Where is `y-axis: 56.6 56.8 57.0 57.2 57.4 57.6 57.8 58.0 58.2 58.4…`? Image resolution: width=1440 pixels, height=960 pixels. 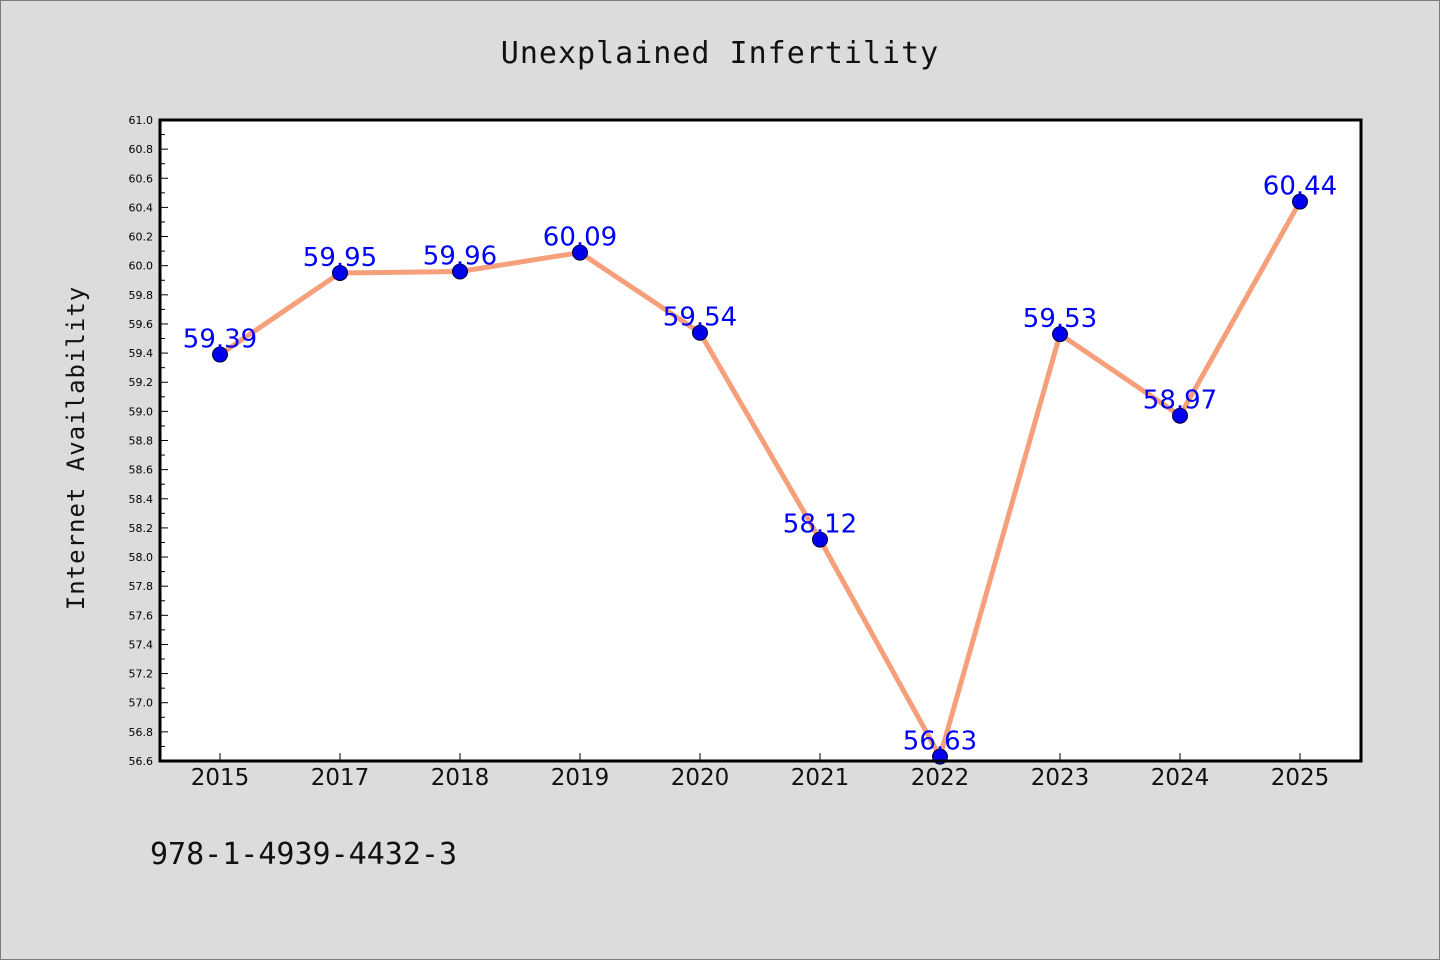
y-axis: 56.6 56.8 57.0 57.2 57.4 57.6 57.8 58.0 58.2 58.4… is located at coordinates (148, 441).